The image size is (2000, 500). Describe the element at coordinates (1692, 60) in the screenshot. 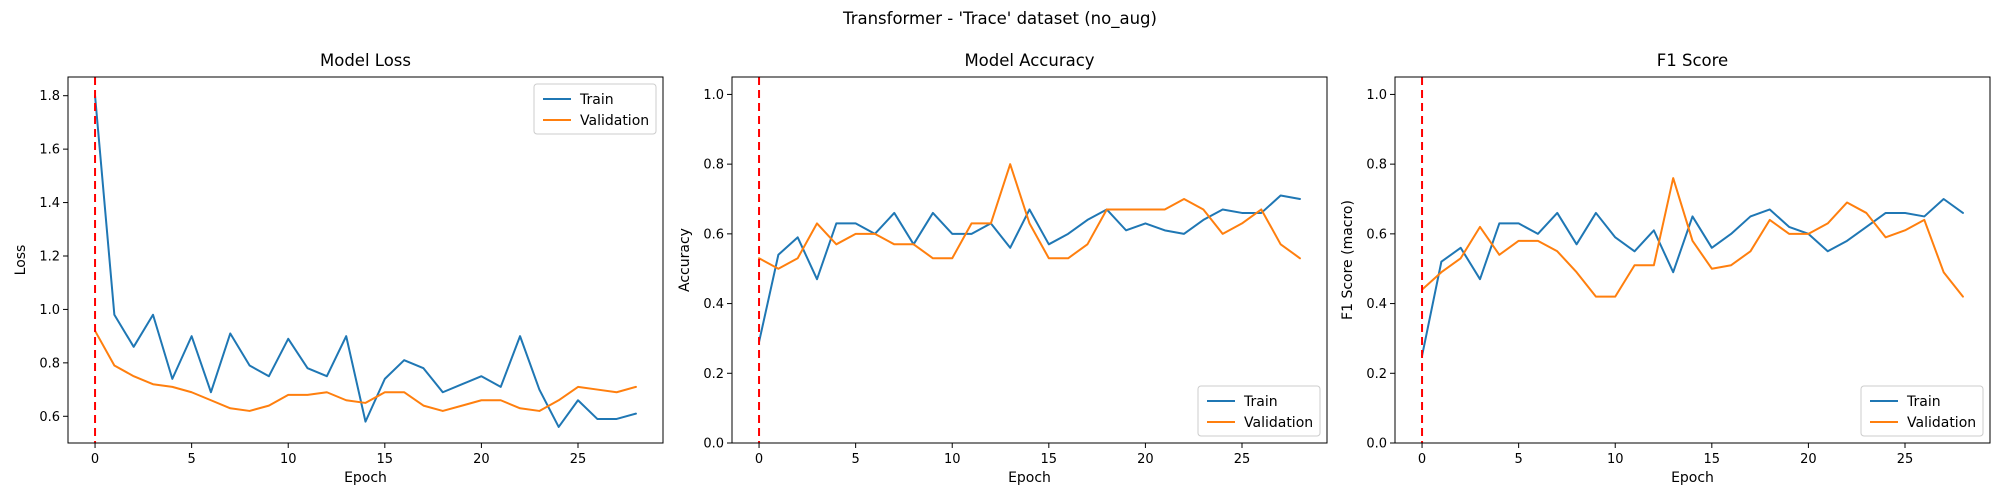

I see `panel-title: F1 Score` at that location.